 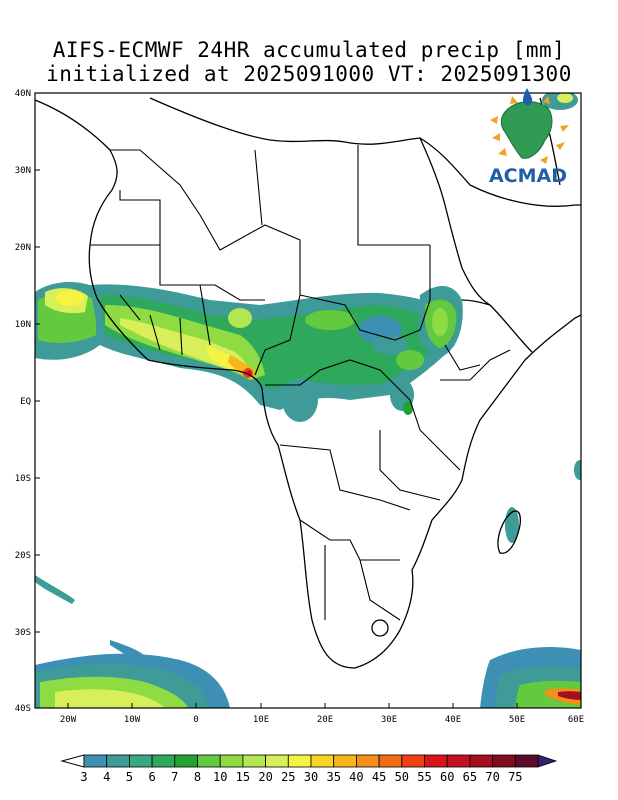 I want to click on colorbar-label: 65, so click(x=470, y=777).